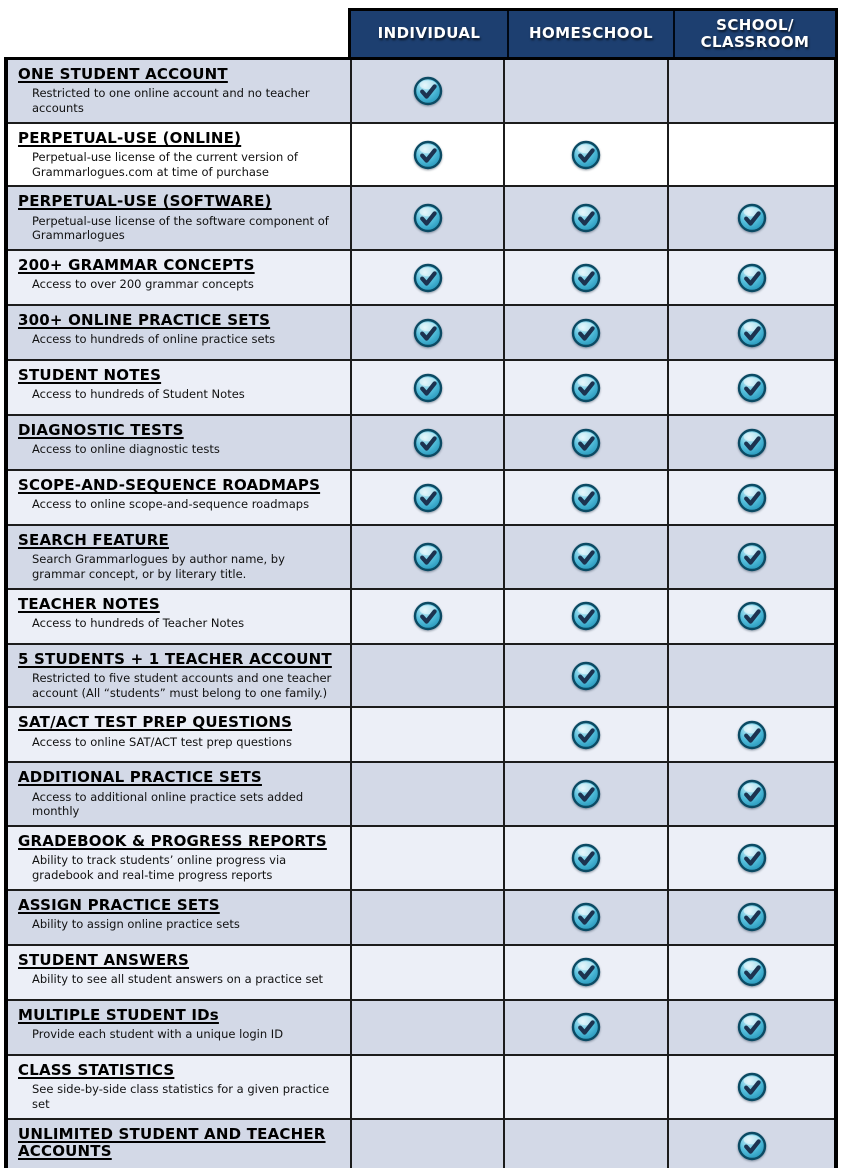 This screenshot has height=1168, width=844. What do you see at coordinates (101, 430) in the screenshot?
I see `feature-title: DIAGNOSTIC TESTS` at bounding box center [101, 430].